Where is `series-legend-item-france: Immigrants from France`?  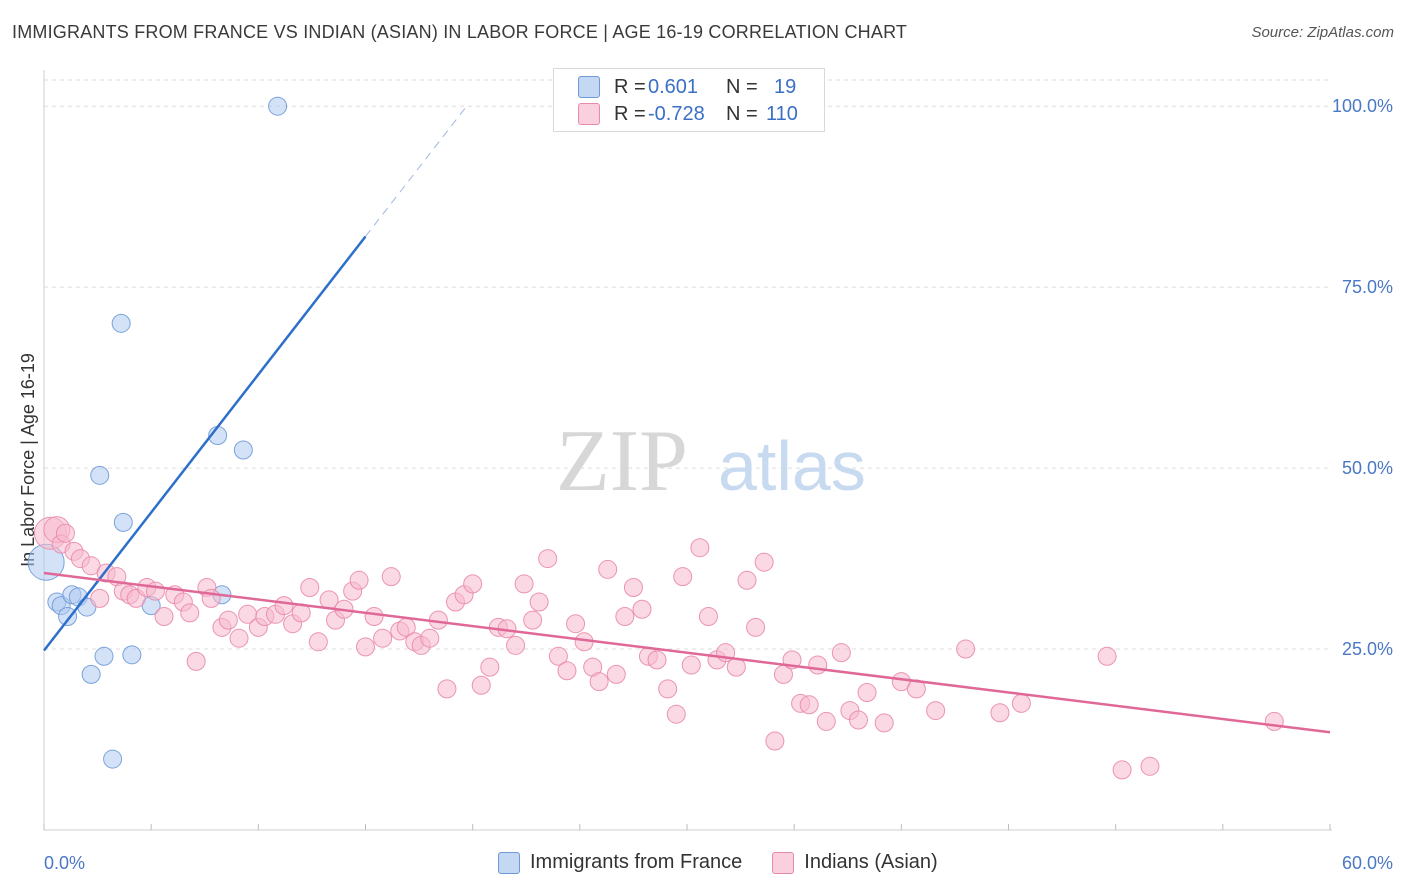 series-legend-item-france: Immigrants from France is located at coordinates (620, 862).